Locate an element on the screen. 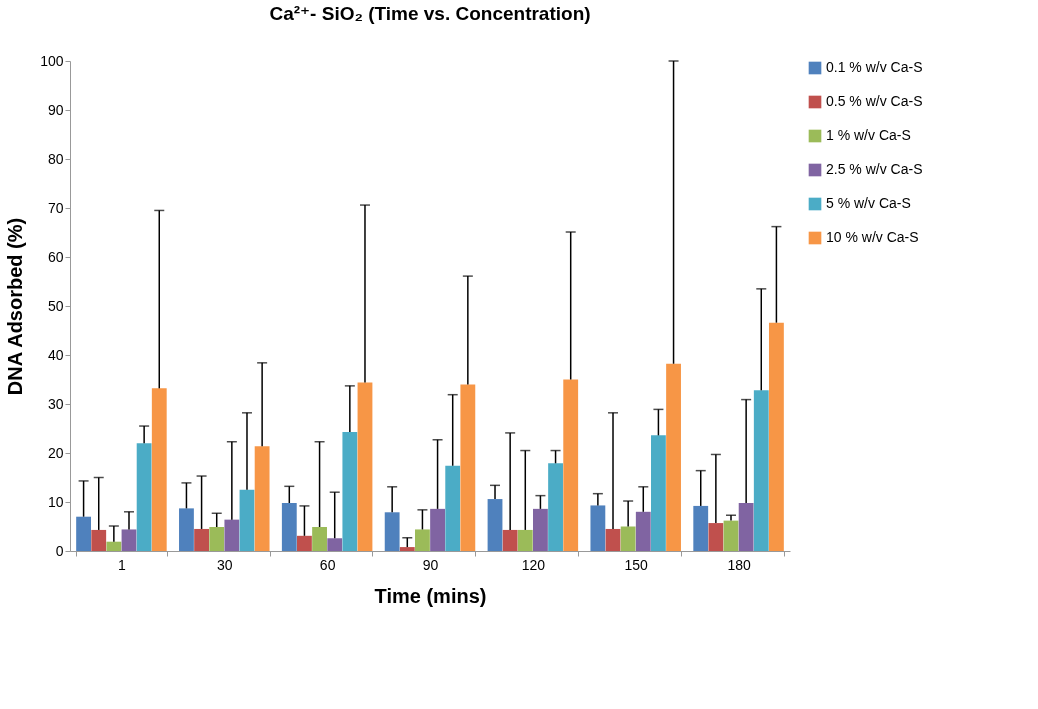 The width and height of the screenshot is (1038, 709). x-tick-label: 60 is located at coordinates (327, 564).